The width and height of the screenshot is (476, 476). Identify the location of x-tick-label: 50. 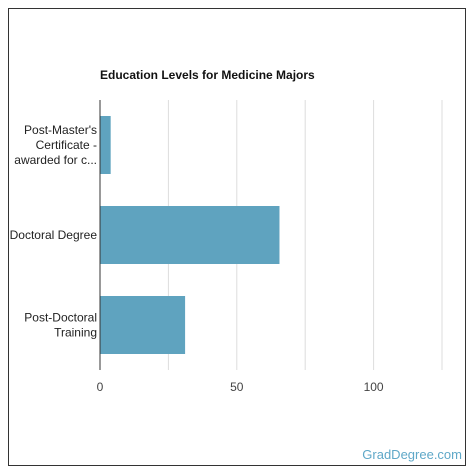
(237, 387).